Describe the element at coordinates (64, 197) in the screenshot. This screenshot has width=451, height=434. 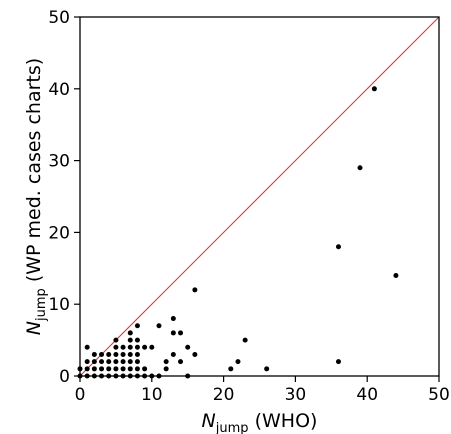
I see `y-axis: 0 10 20 30 40 50` at that location.